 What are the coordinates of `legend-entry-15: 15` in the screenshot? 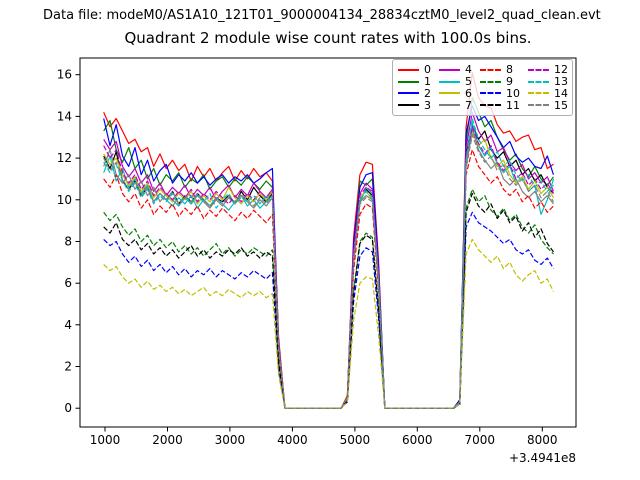 It's located at (548, 105).